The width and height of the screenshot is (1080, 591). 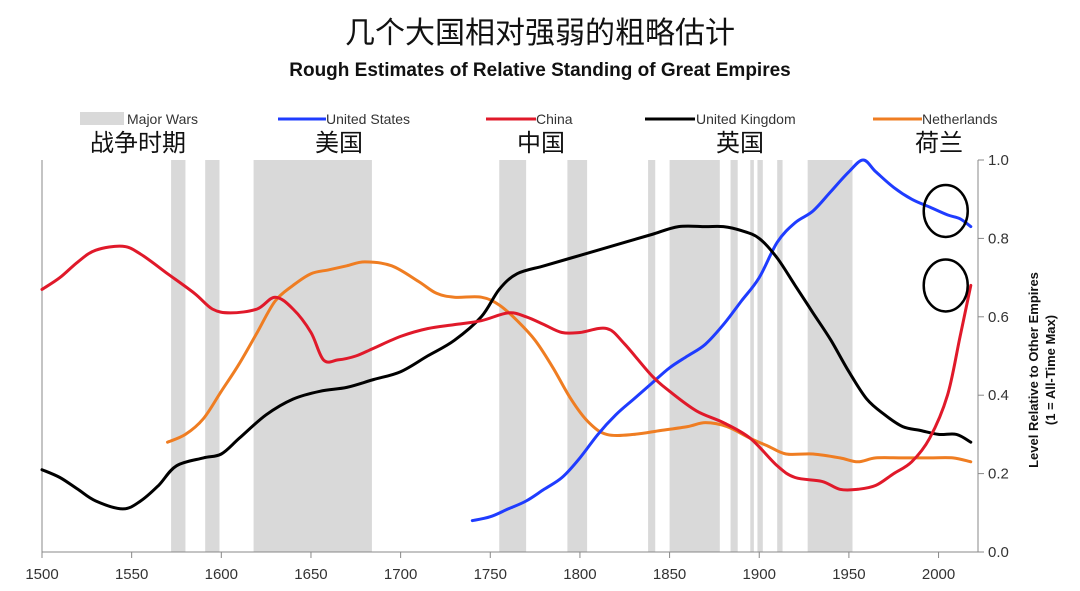 I want to click on legend-label-nl: Netherlands, so click(x=960, y=119).